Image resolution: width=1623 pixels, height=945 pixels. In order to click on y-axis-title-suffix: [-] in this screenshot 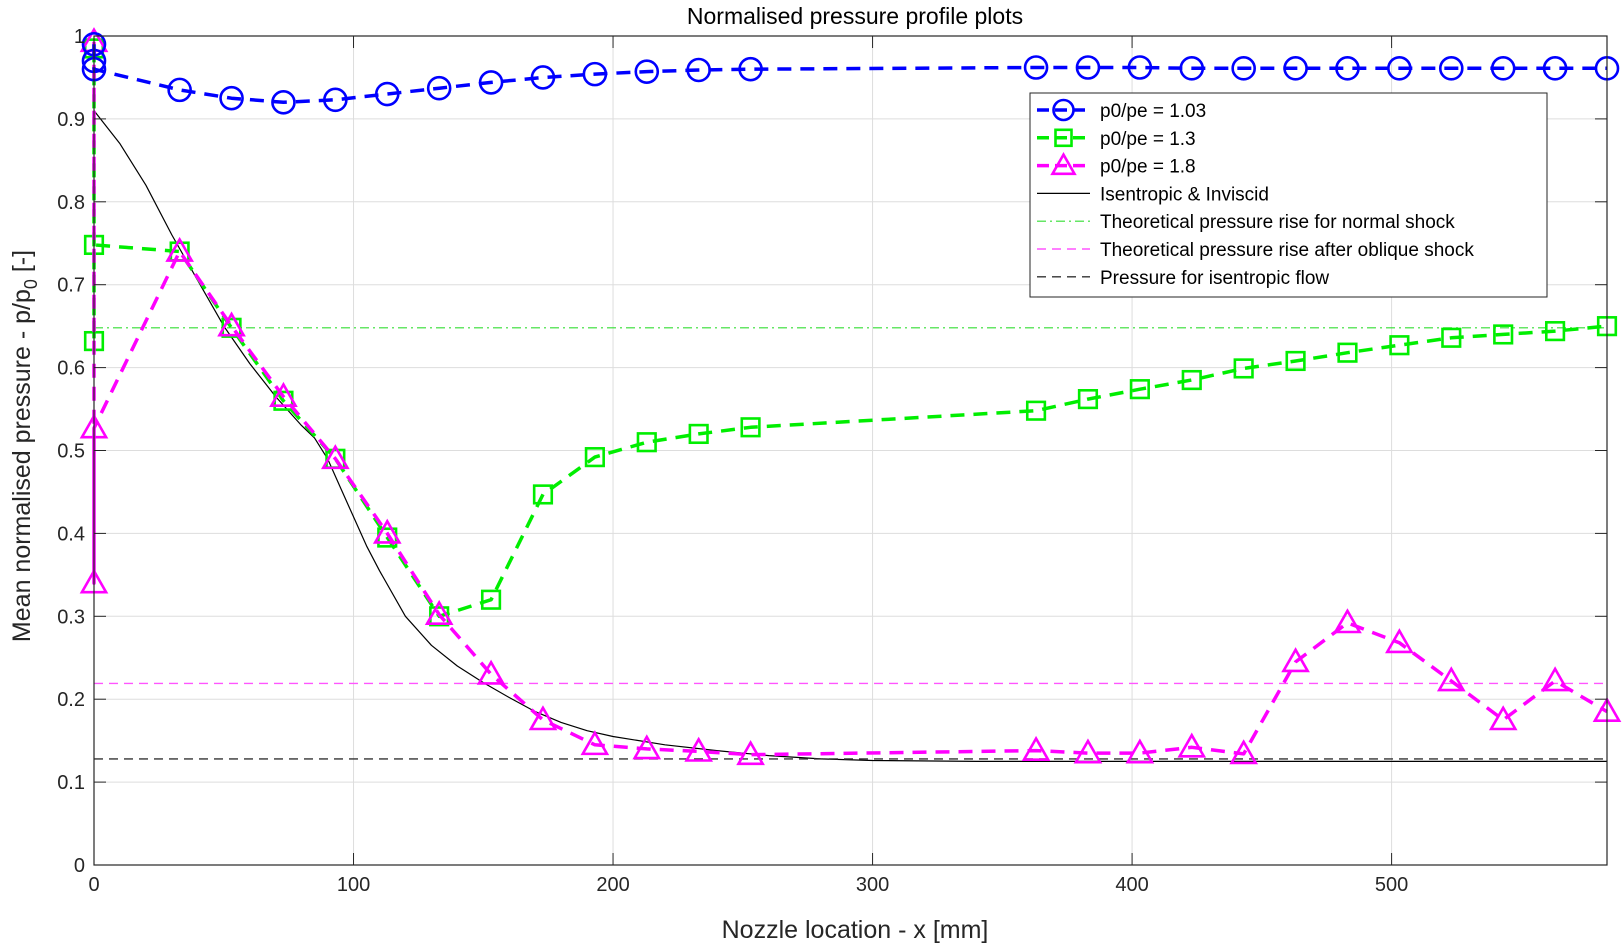, I will do `click(22, 264)`.